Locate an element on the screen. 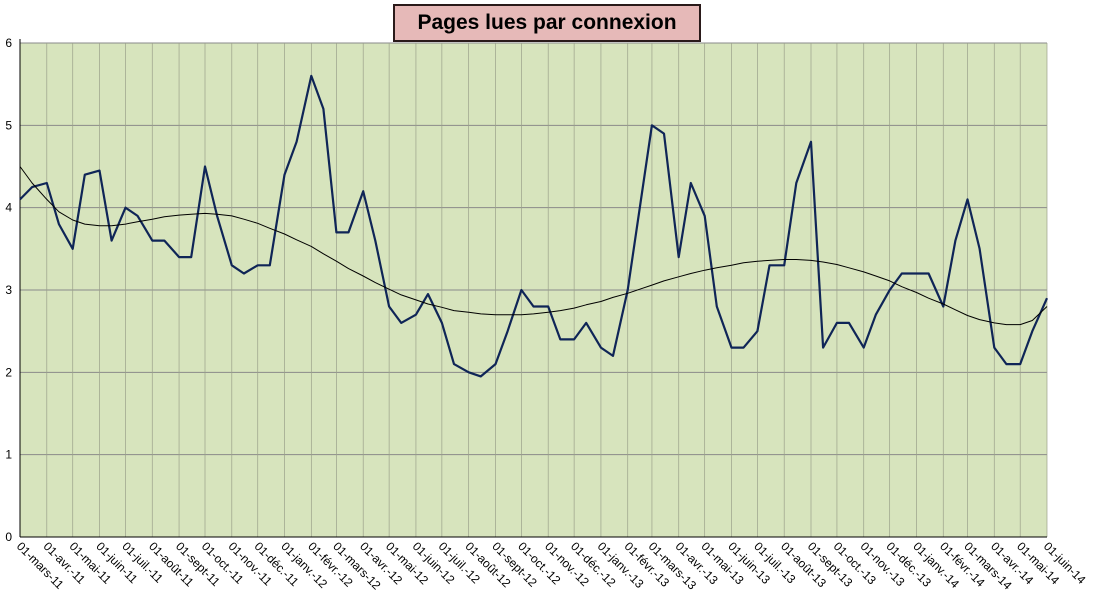 The height and width of the screenshot is (610, 1094). chart-title: Pages lues par connexion is located at coordinates (547, 23).